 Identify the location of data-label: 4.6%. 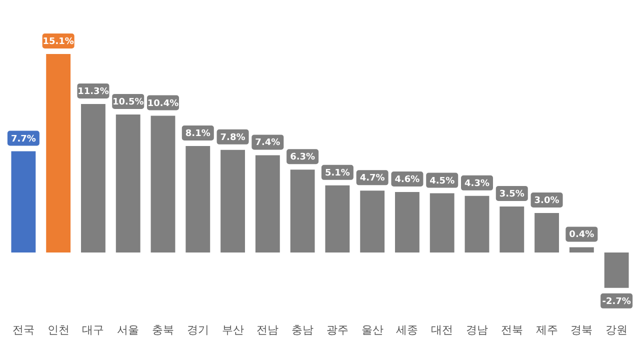
(407, 179).